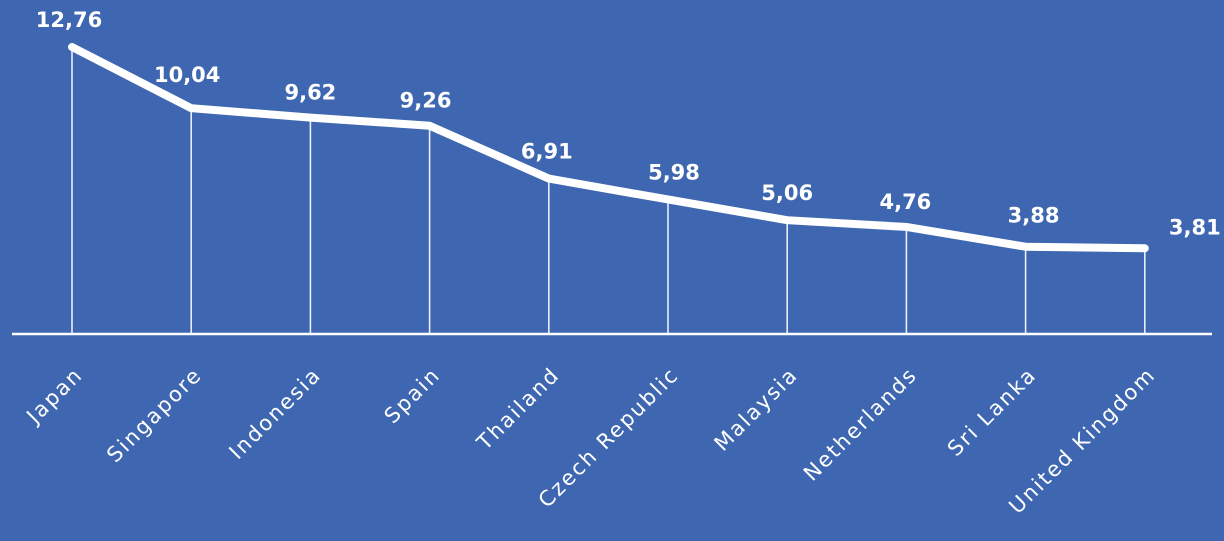 The image size is (1224, 541). What do you see at coordinates (547, 152) in the screenshot?
I see `data-label: 6,91` at bounding box center [547, 152].